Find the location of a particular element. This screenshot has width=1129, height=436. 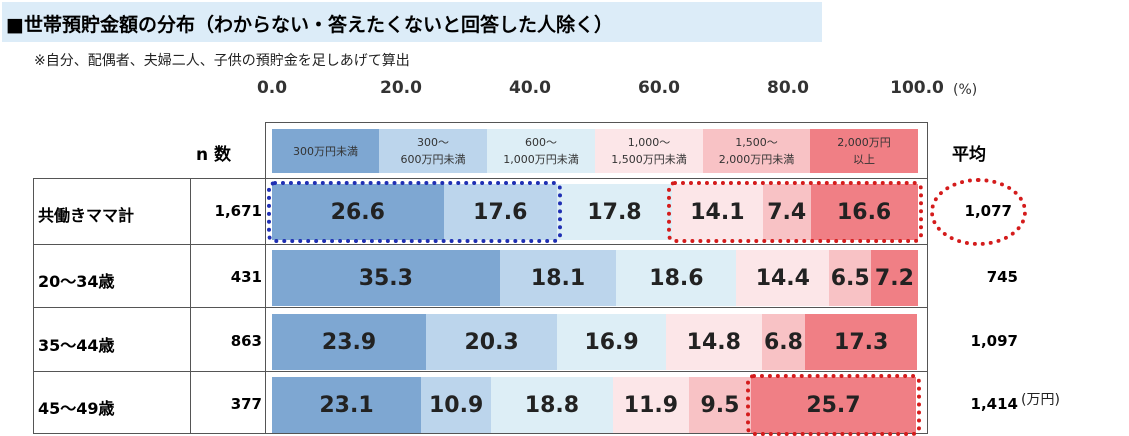

row-n-value: 1,671 is located at coordinates (238, 211).